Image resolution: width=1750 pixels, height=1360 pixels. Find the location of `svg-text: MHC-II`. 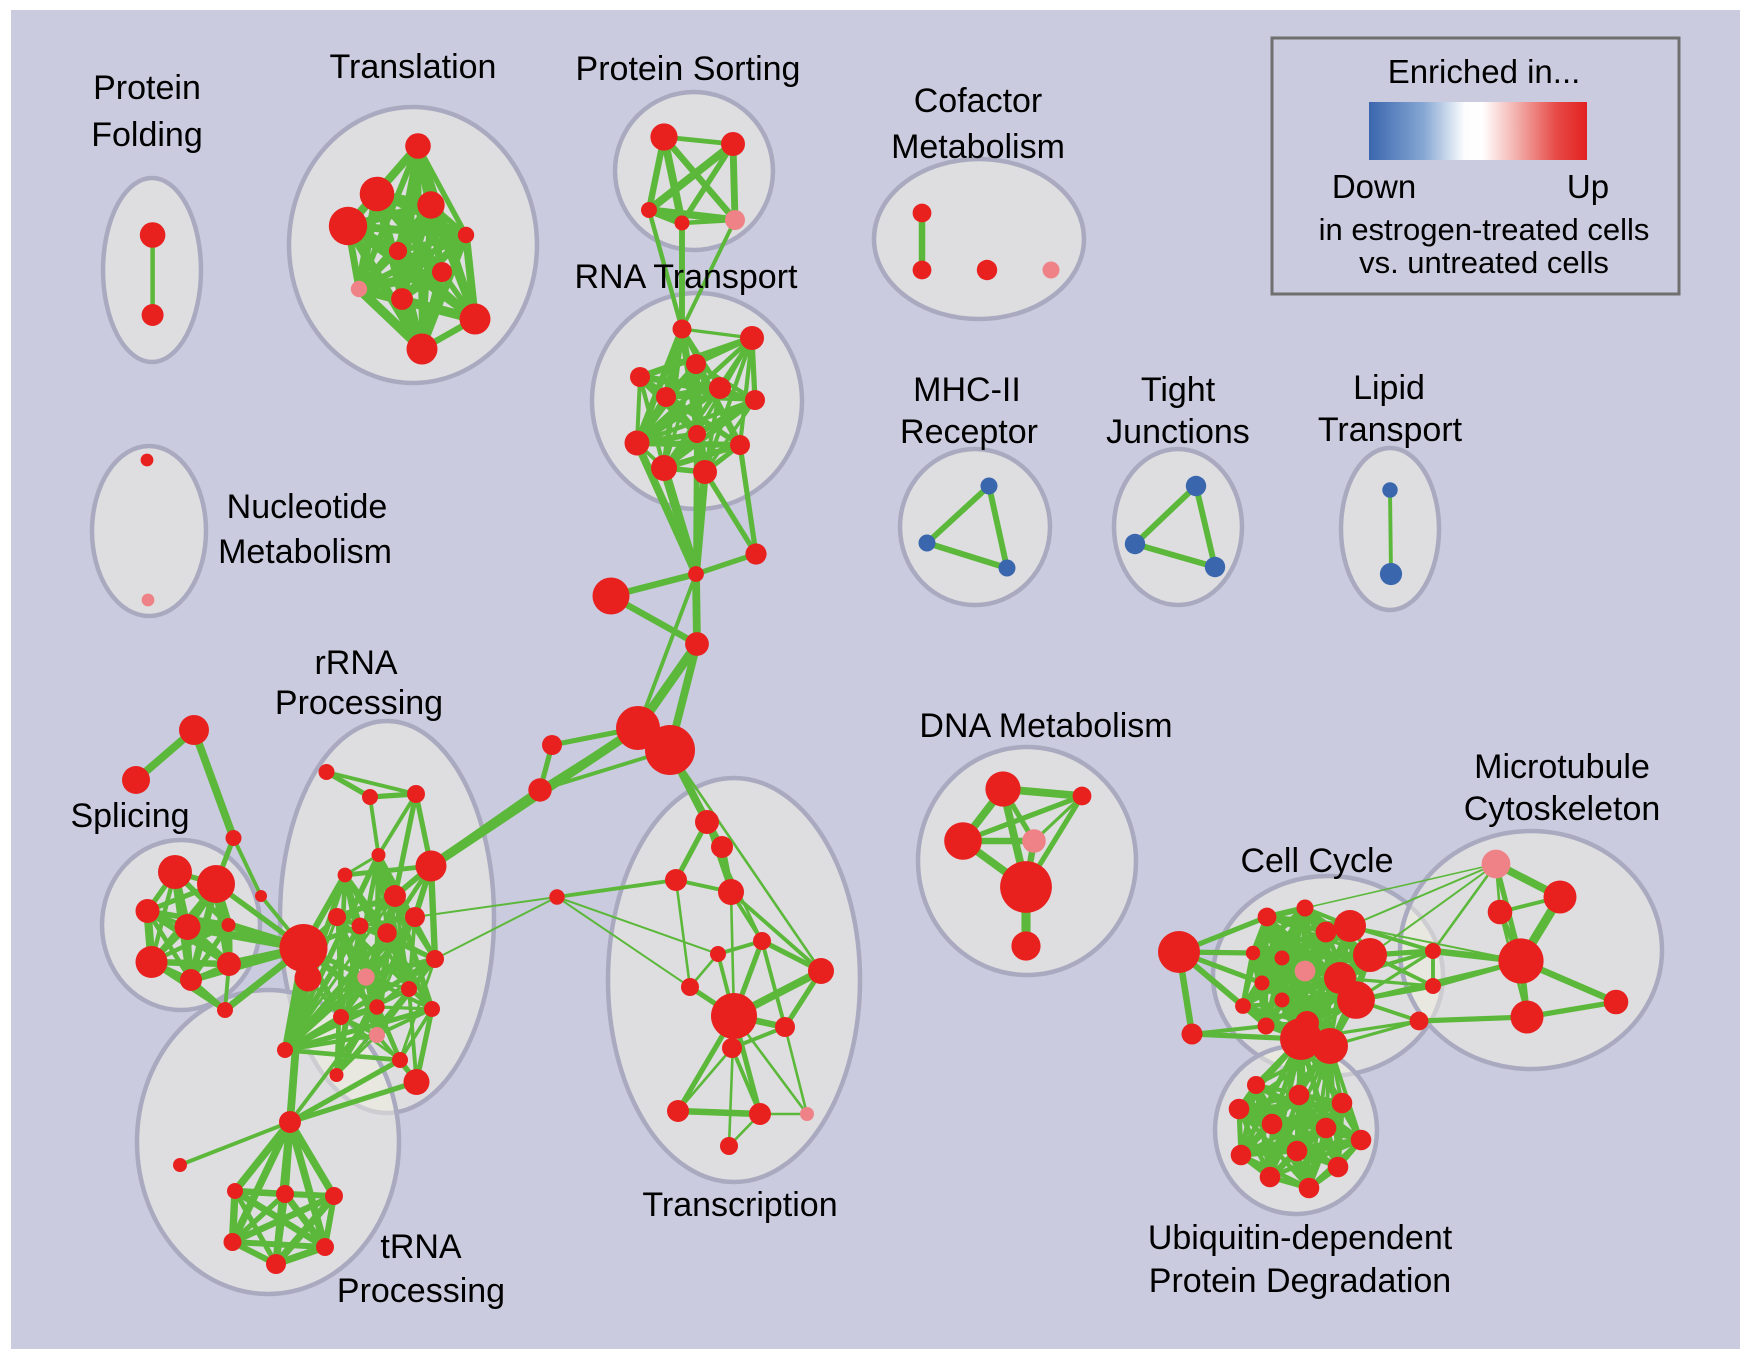

svg-text: MHC-II is located at coordinates (967, 390).